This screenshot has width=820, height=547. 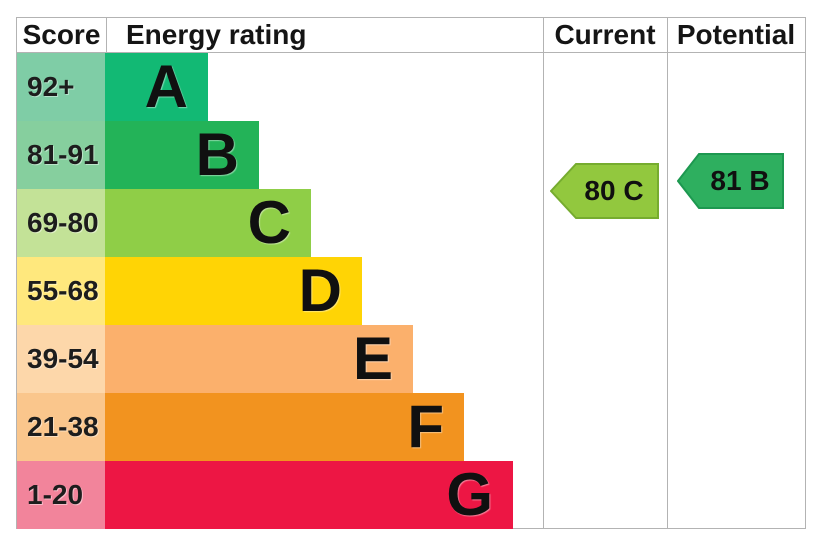 I want to click on band-letter-b: B, so click(x=217, y=154).